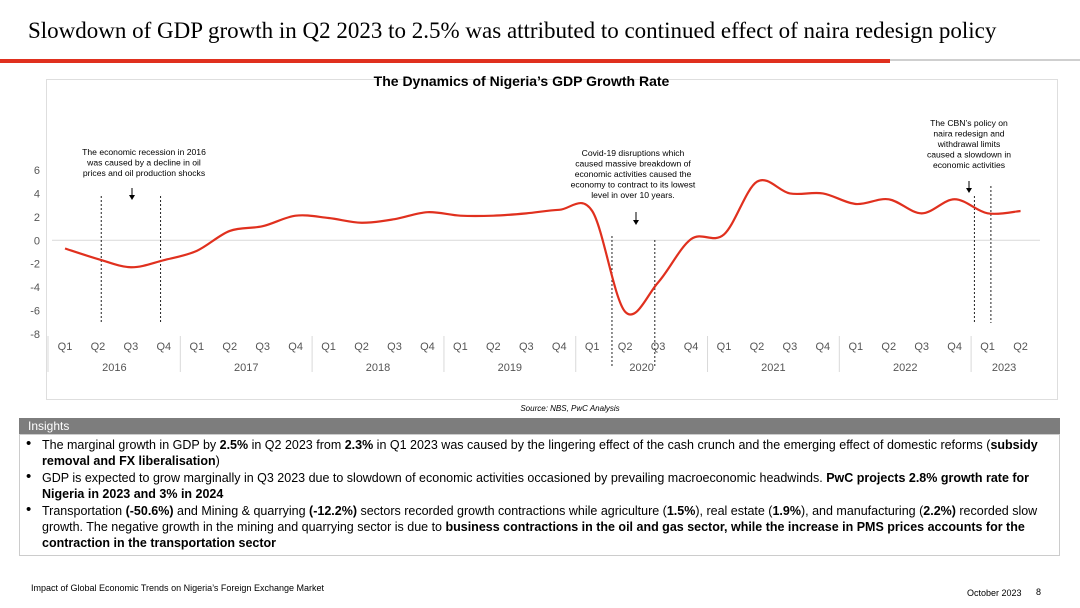  What do you see at coordinates (234, 445) in the screenshot?
I see `insight-emphasis: 2.5%` at bounding box center [234, 445].